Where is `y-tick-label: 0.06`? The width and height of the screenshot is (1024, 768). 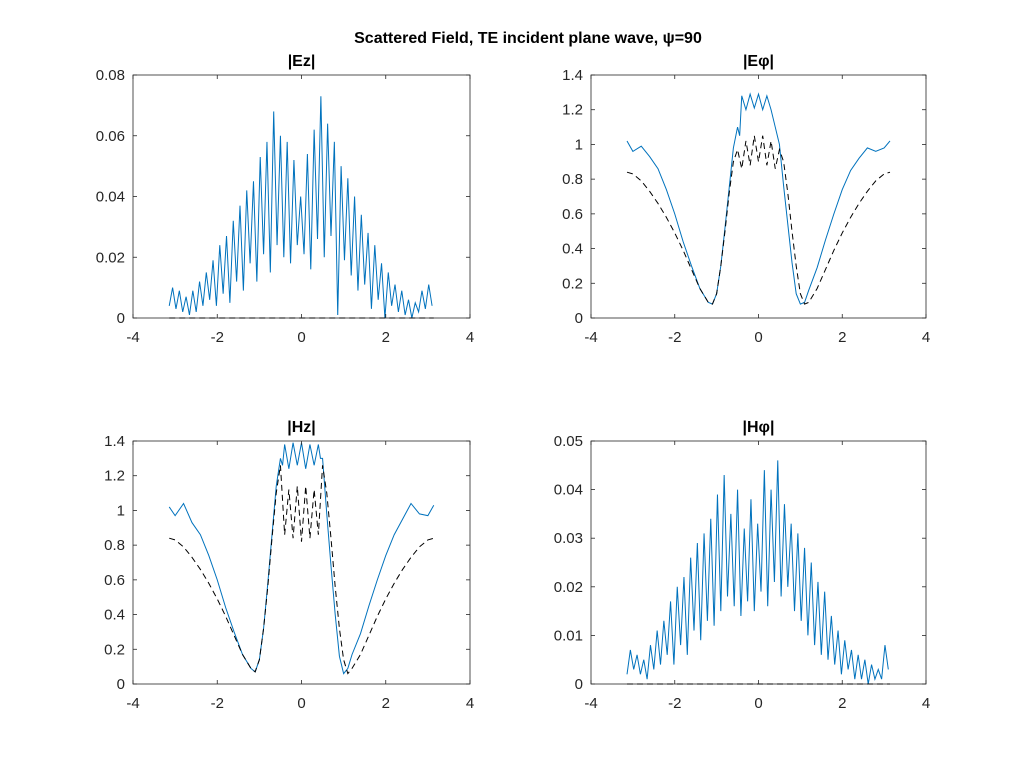
y-tick-label: 0.06 is located at coordinates (110, 136).